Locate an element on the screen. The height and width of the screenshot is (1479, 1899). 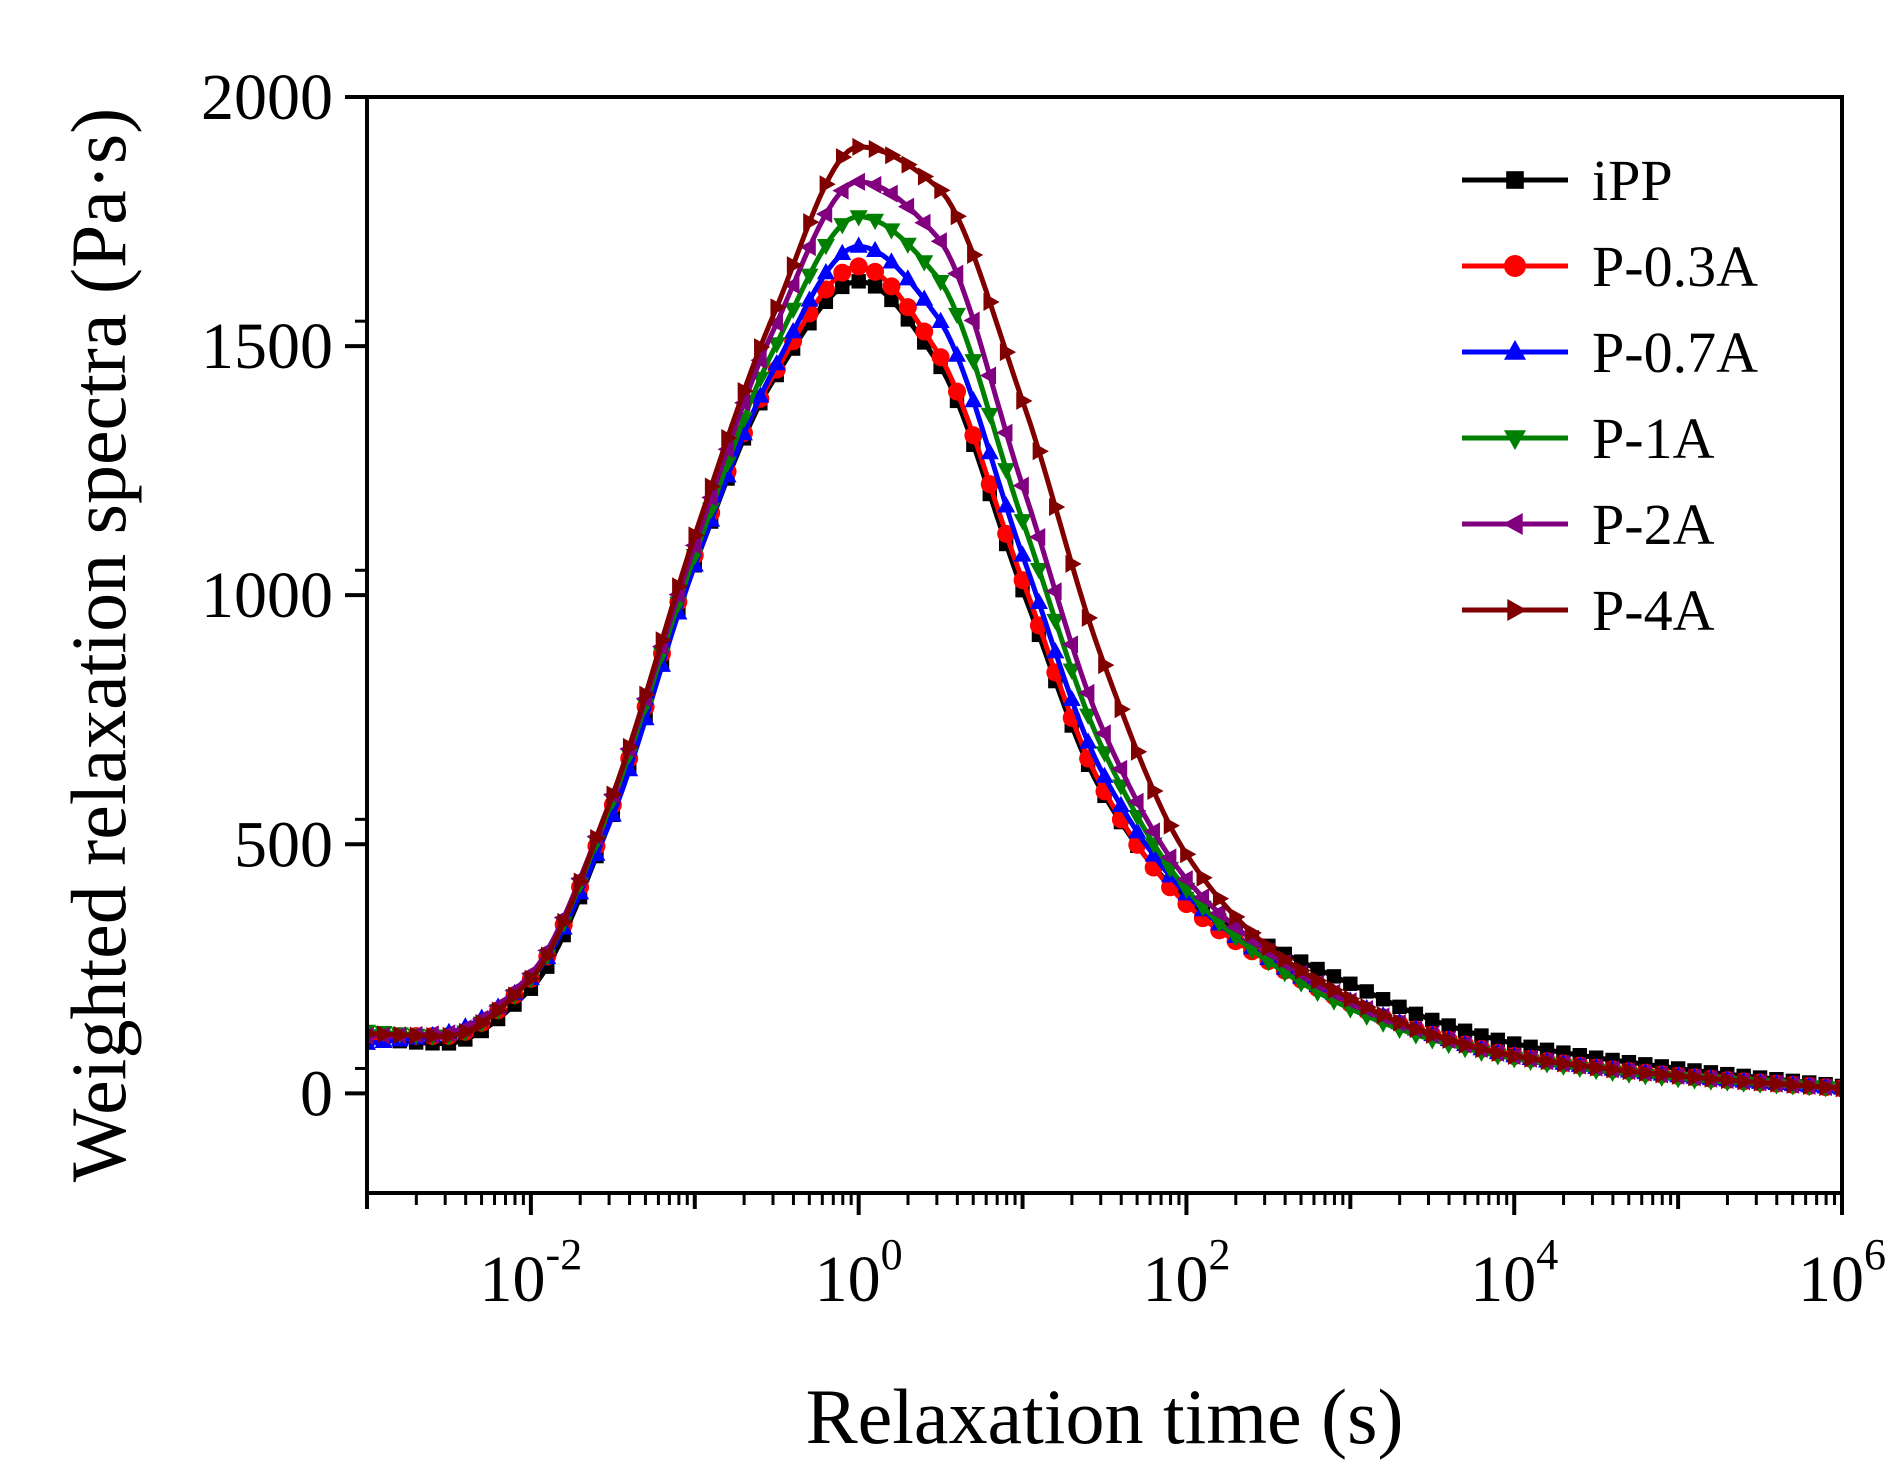
legend-item: P-2A is located at coordinates (1588, 524).